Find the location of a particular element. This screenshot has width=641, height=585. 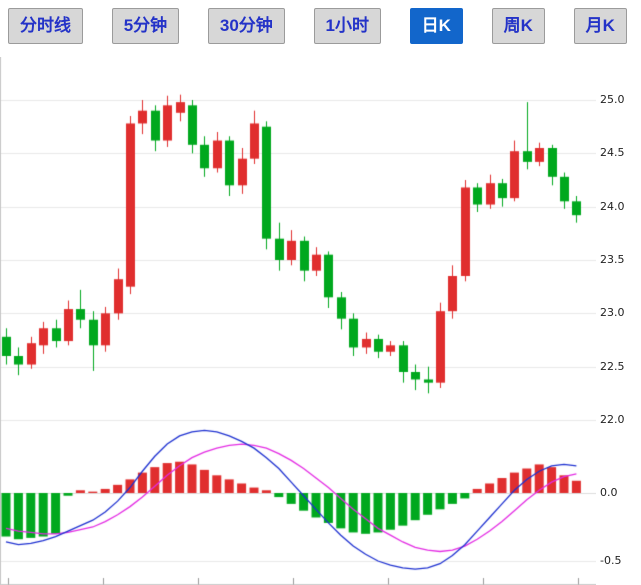

tab-day-k: 日K is located at coordinates (436, 26).